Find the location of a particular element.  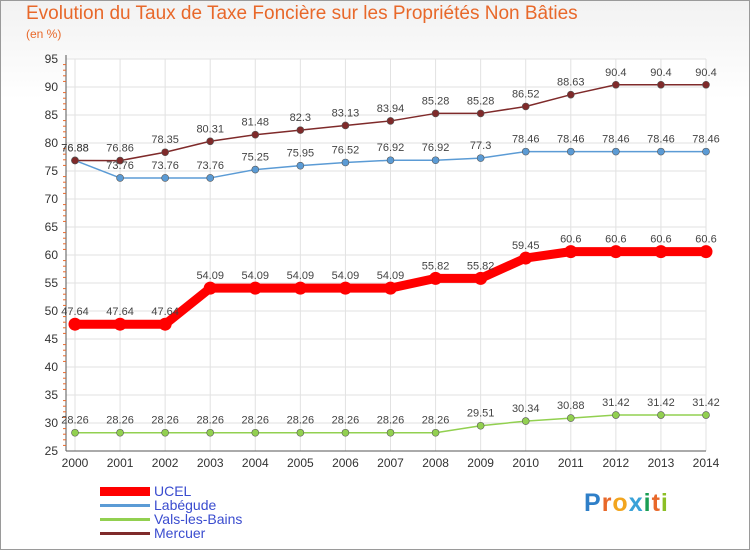

y-tick-label: 35 is located at coordinates (52, 395).